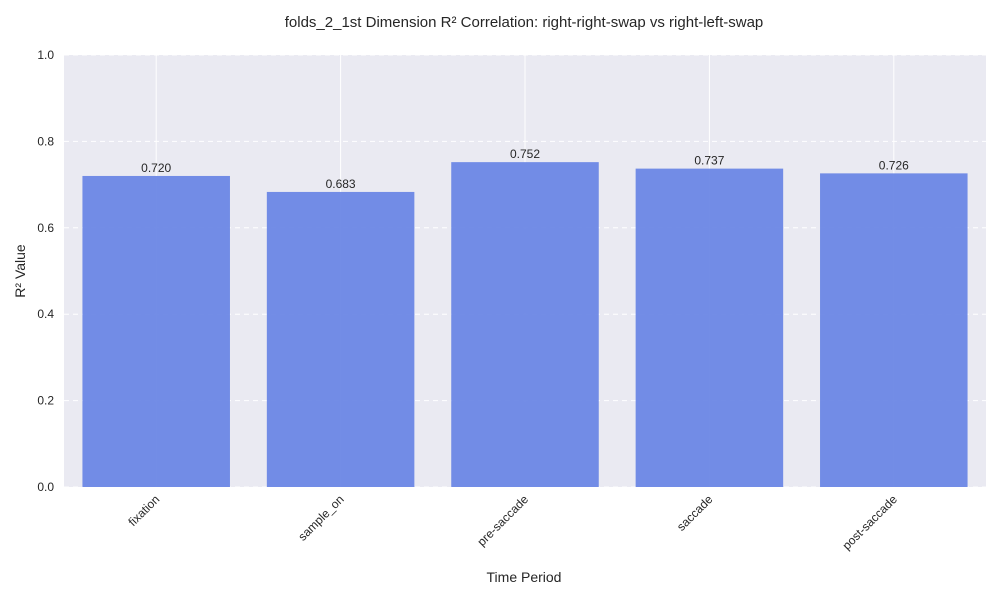 Image resolution: width=1000 pixels, height=605 pixels. I want to click on bar-value-label: 0.752, so click(525, 154).